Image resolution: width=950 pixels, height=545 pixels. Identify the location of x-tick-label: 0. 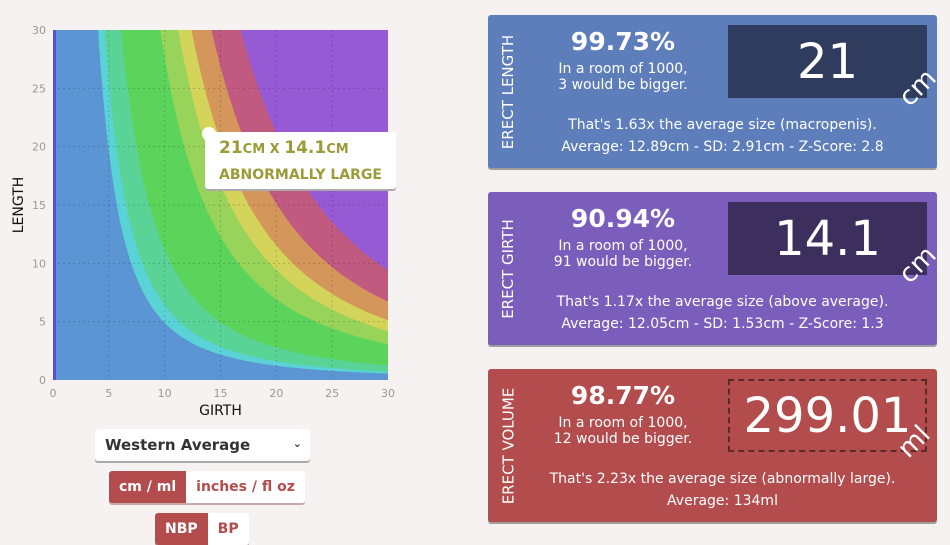
(53, 393).